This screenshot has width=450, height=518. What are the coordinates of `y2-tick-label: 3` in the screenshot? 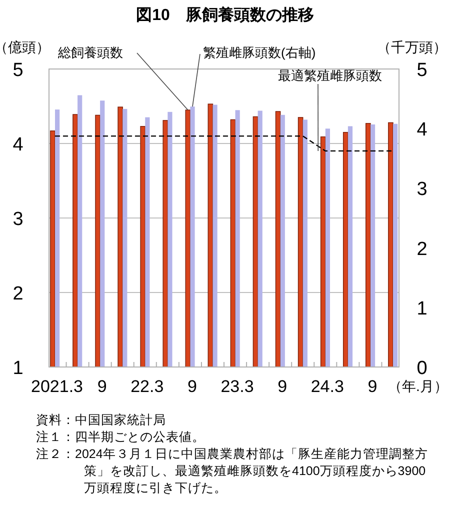 It's located at (422, 189).